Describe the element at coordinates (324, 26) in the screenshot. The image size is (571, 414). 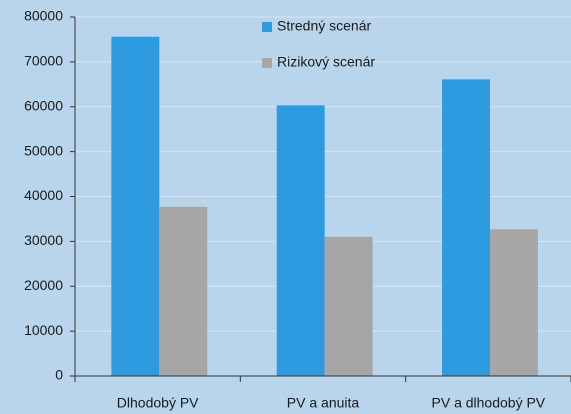
I see `legend-label: Stredný scenár` at that location.